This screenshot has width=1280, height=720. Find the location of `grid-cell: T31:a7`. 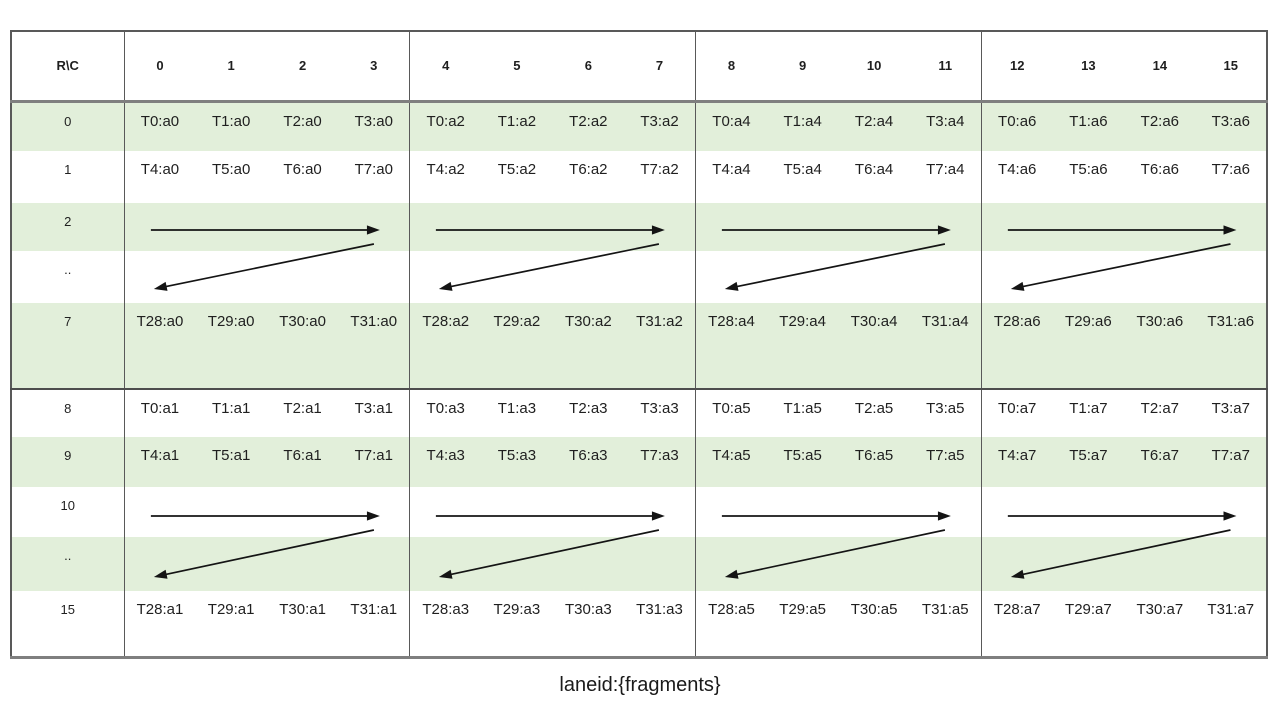

grid-cell: T31:a7 is located at coordinates (1231, 609).